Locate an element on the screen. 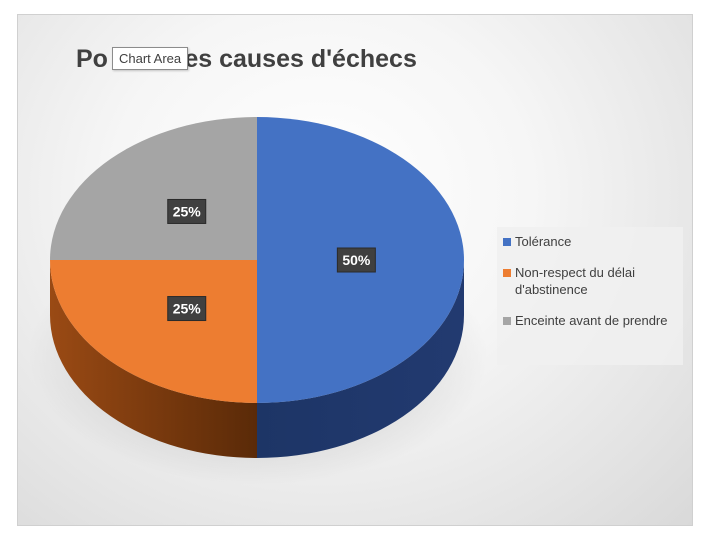 This screenshot has height=541, width=702. legend-label: Enceinte avant de prendre is located at coordinates (591, 320).